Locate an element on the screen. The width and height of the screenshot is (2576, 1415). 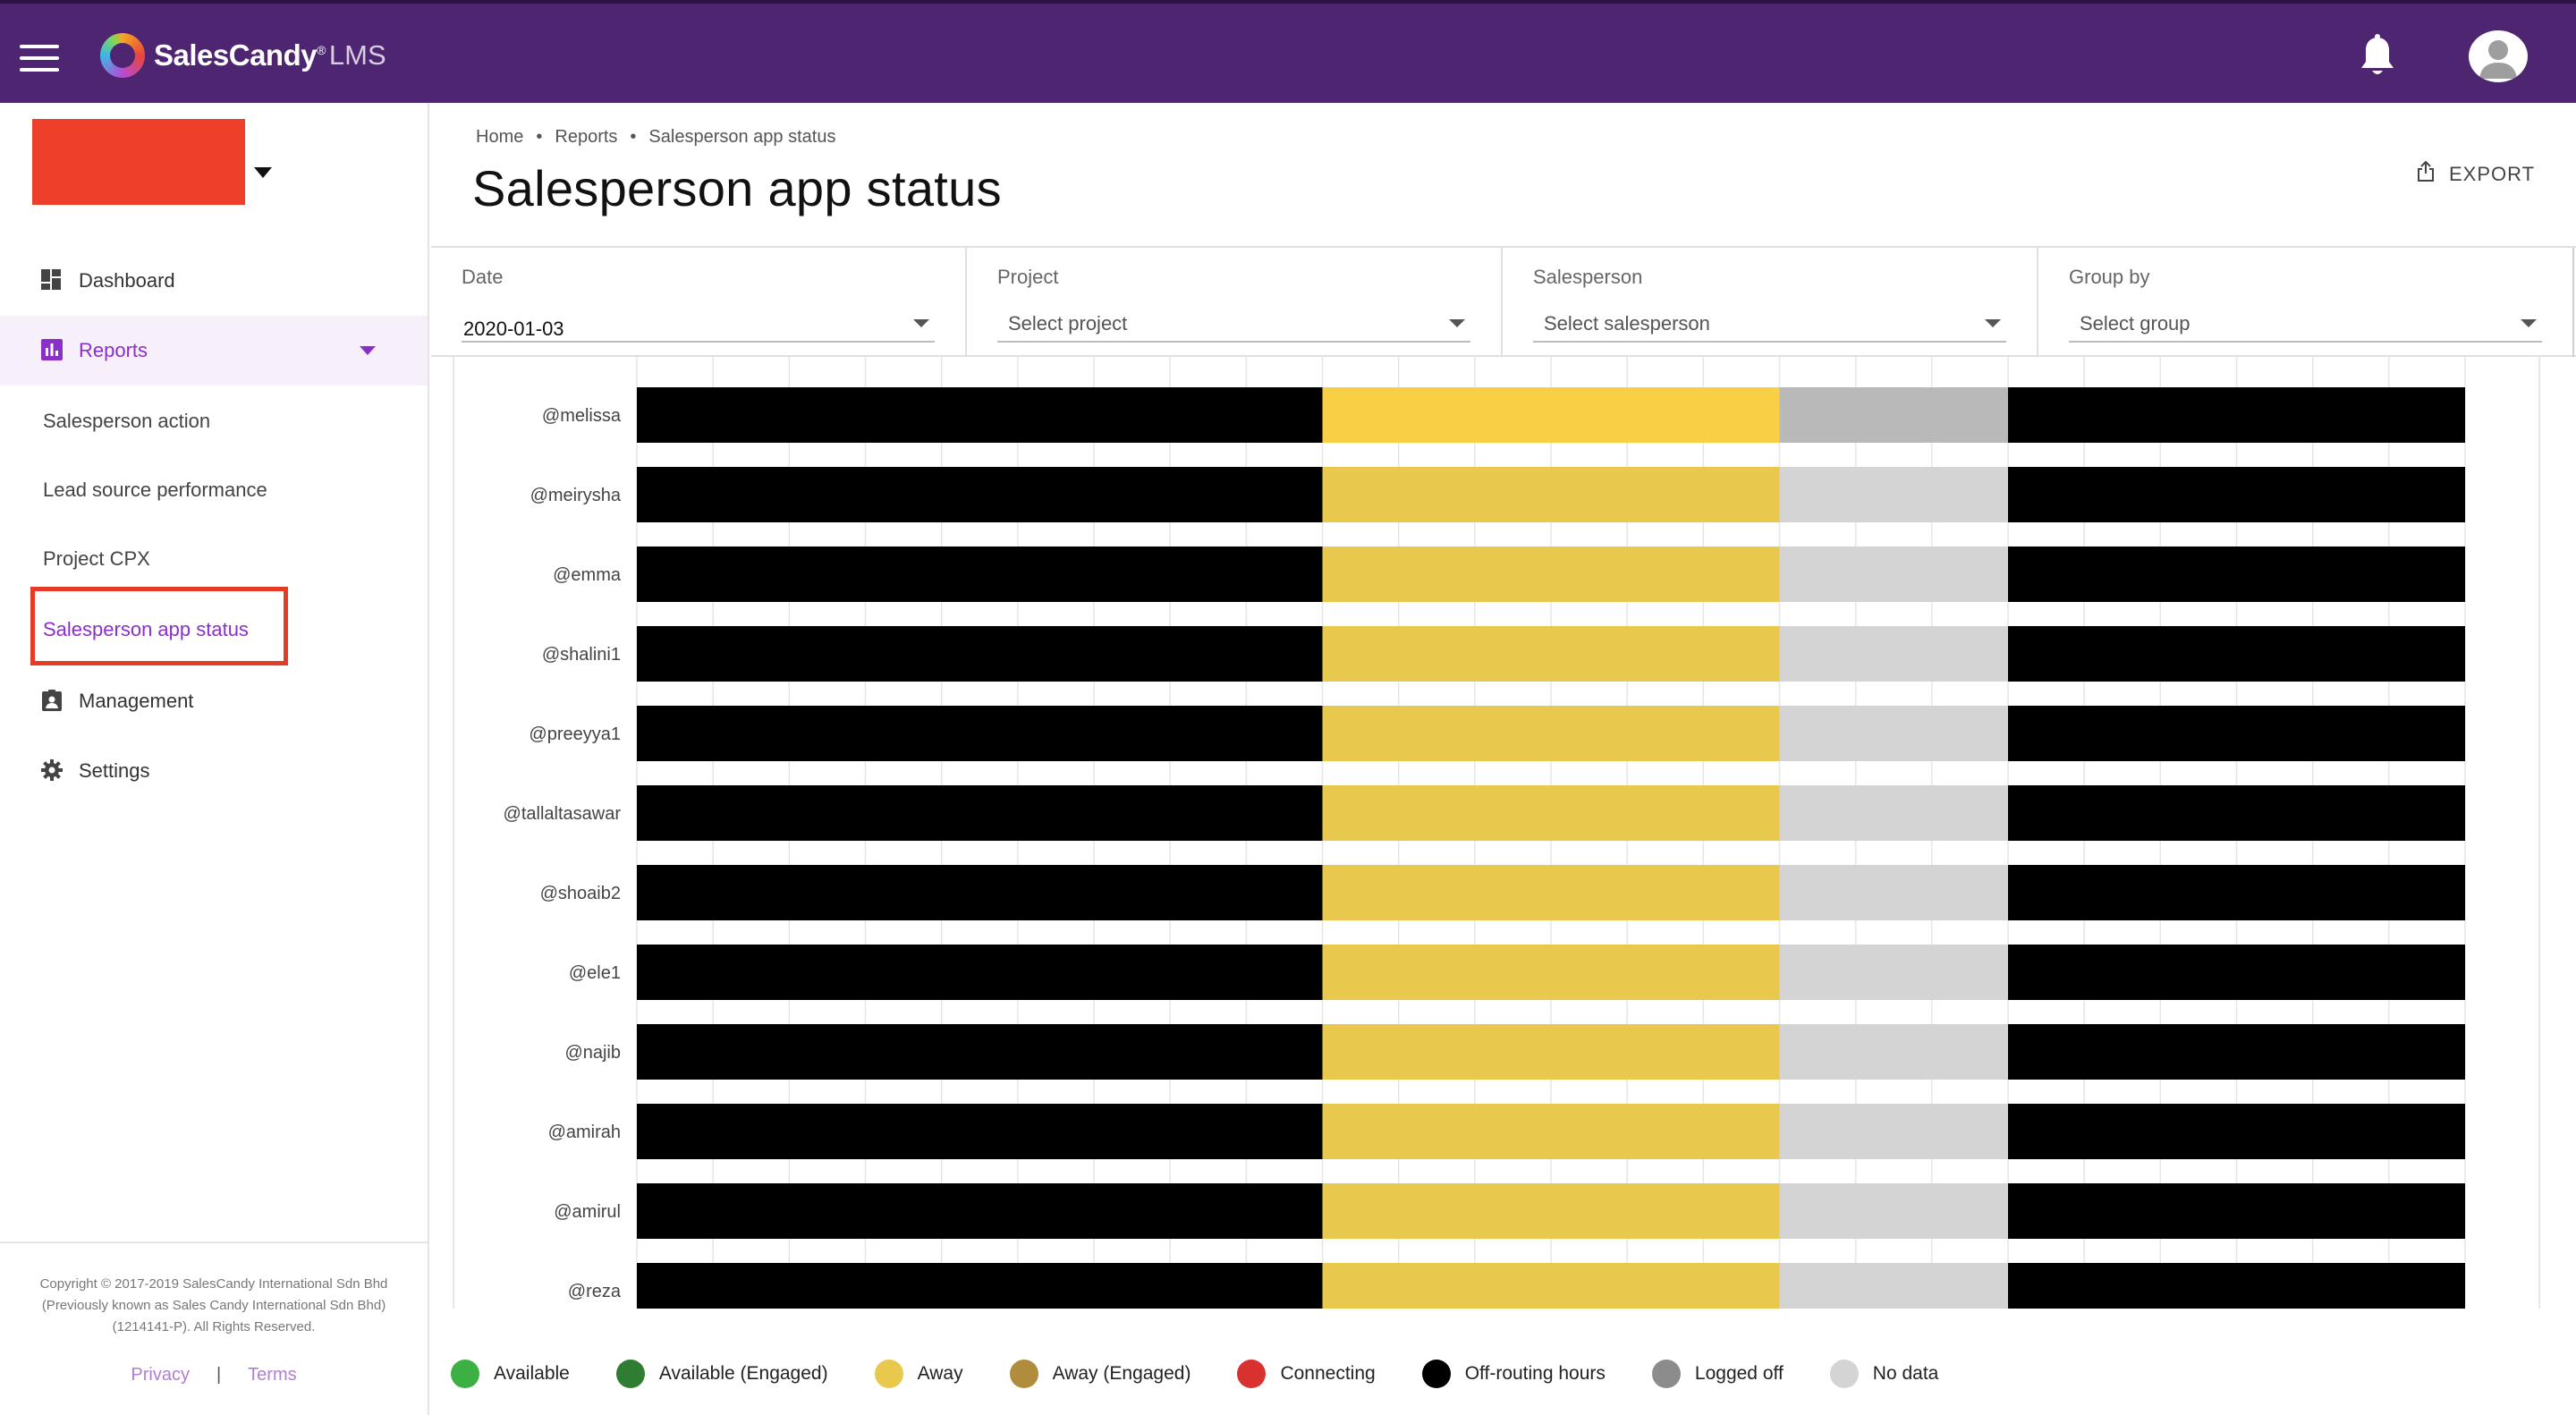
export-button: EXPORT is located at coordinates (2476, 174).